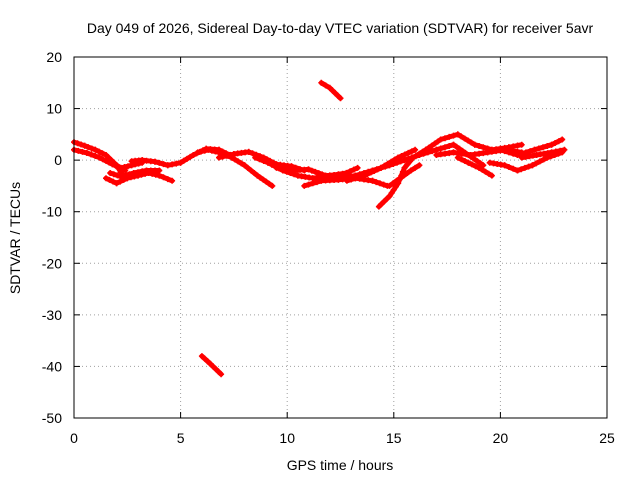 The image size is (640, 480). Describe the element at coordinates (58, 160) in the screenshot. I see `y-tick-label: 0` at that location.